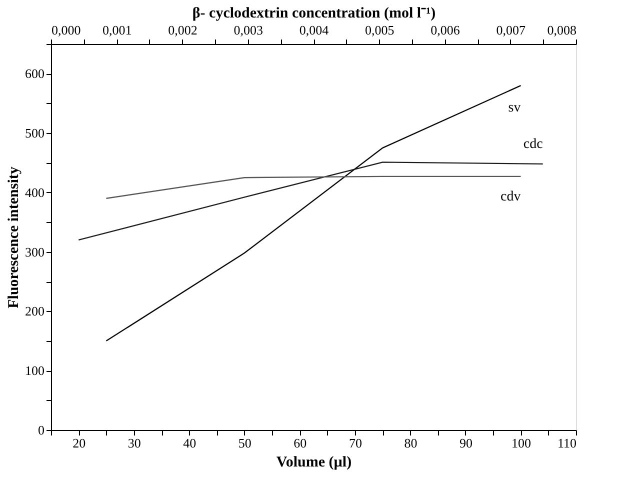 The height and width of the screenshot is (502, 629). Describe the element at coordinates (314, 14) in the screenshot. I see `x2-axis-title: β- cyclodextrin concentration (mol l⁻¹)` at that location.